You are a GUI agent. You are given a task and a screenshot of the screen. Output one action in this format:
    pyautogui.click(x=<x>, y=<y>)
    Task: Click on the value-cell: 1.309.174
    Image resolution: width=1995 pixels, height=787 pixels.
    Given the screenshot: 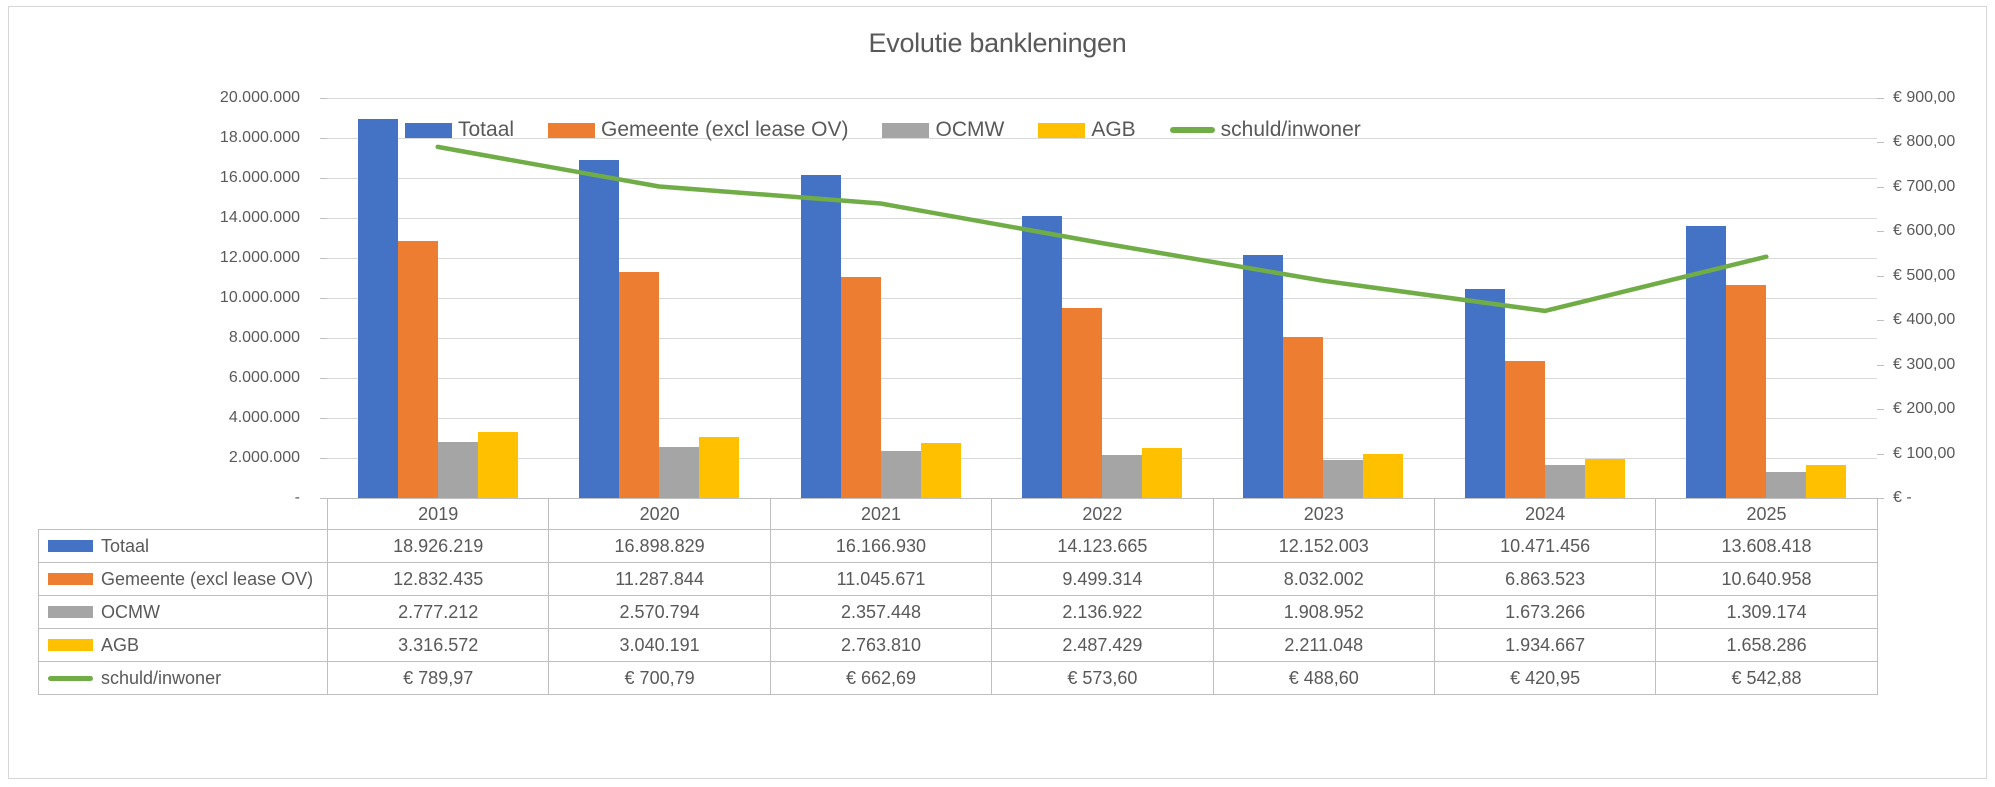 What is the action you would take?
    pyautogui.click(x=1766, y=612)
    